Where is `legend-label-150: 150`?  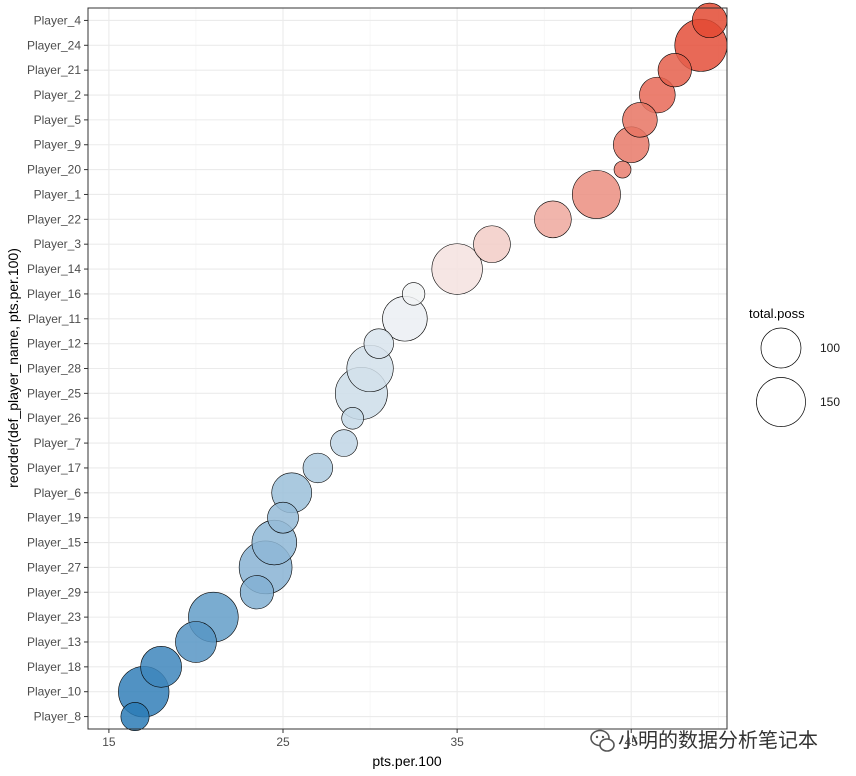 legend-label-150: 150 is located at coordinates (830, 402).